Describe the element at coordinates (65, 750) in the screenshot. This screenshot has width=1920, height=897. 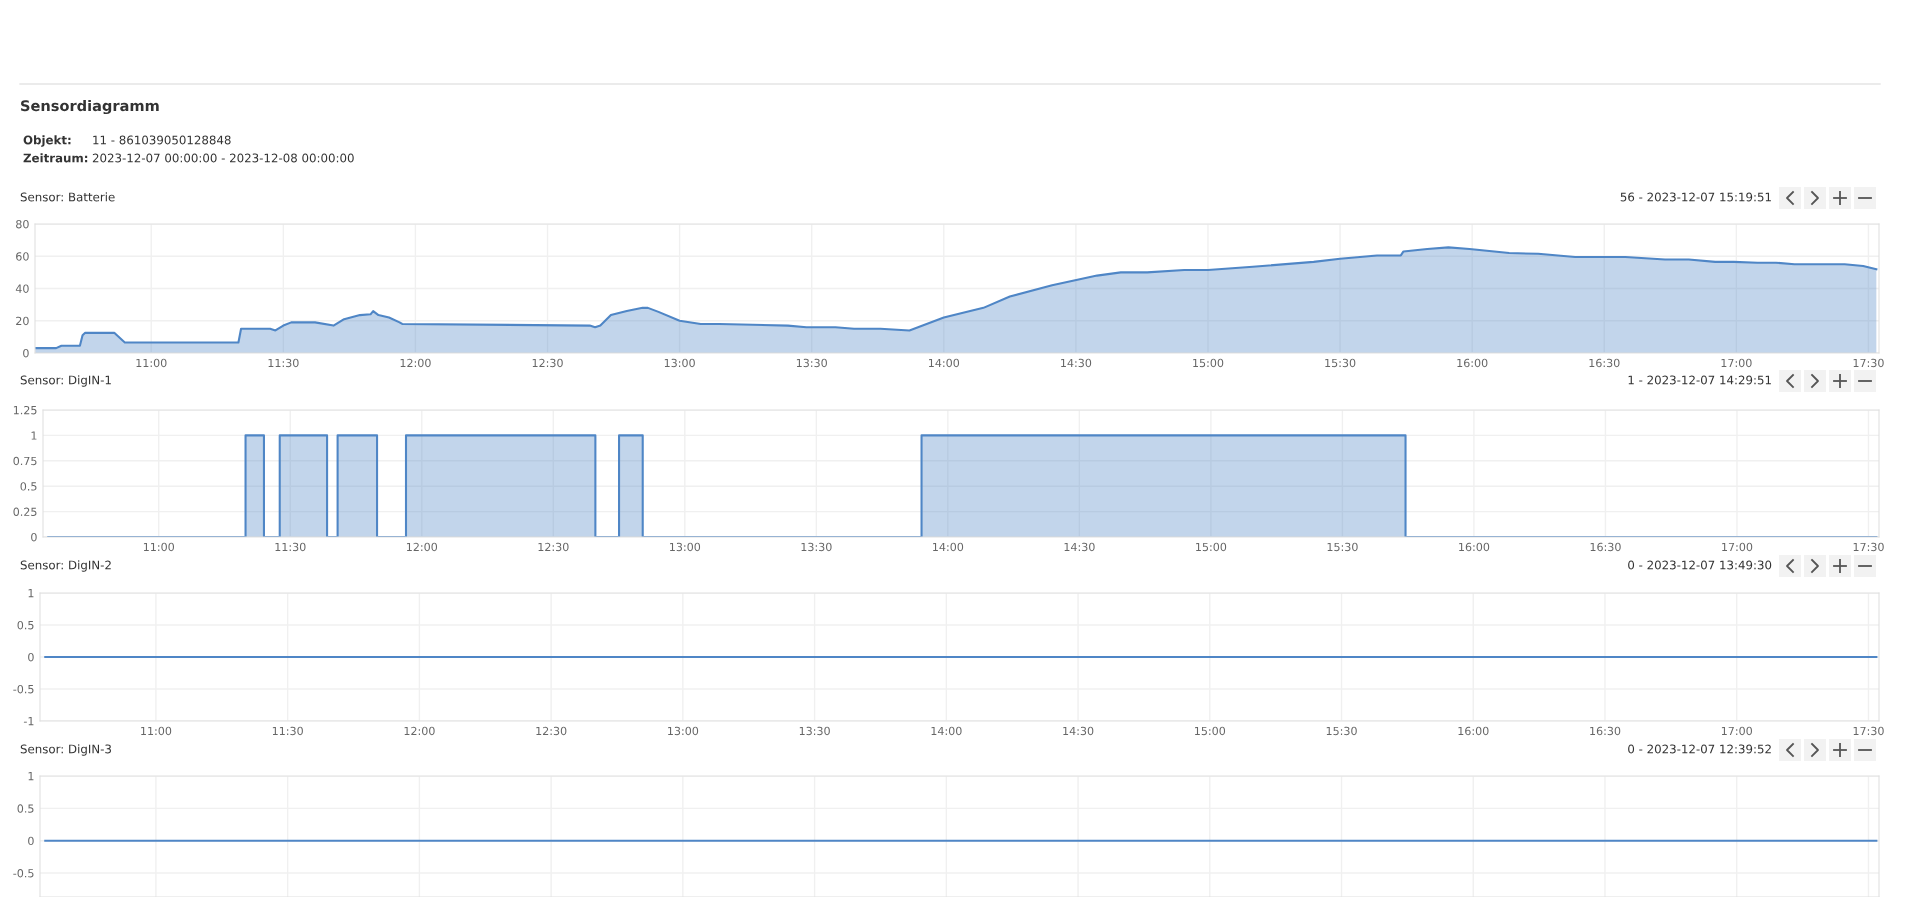
I see `chart-title: Sensor: DigIN-3` at that location.